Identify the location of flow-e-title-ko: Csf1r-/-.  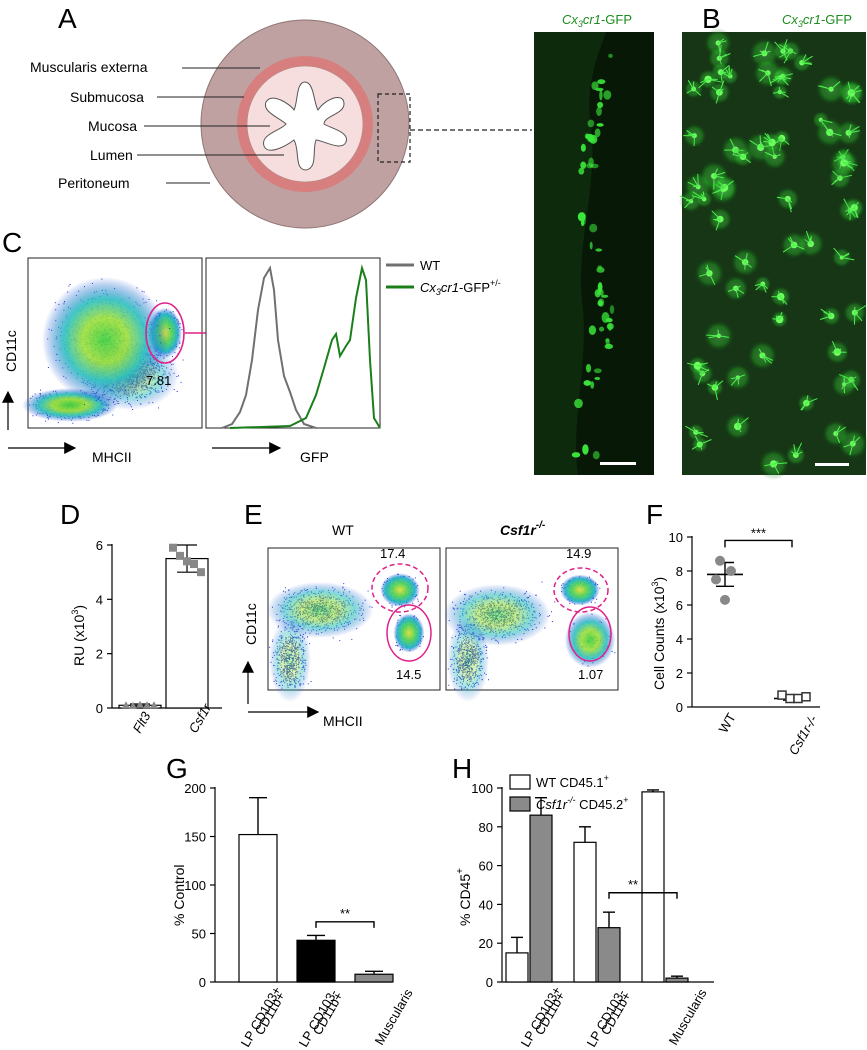
(523, 529).